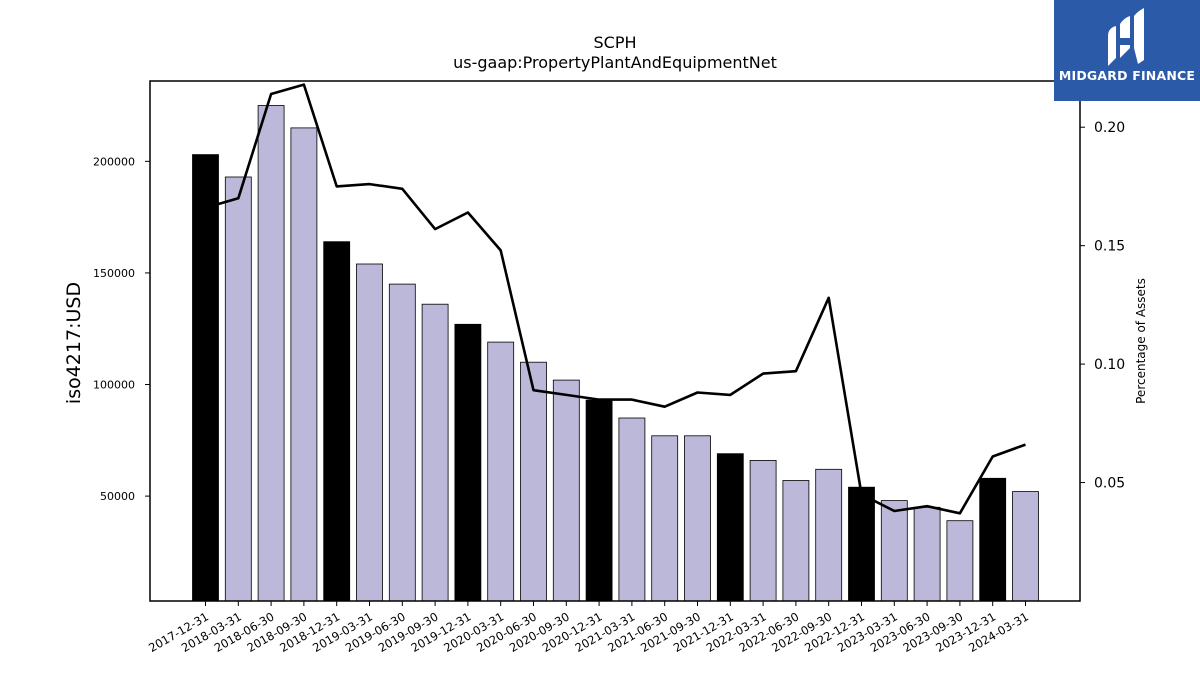  I want to click on y-tick-label: 150000, so click(114, 273).